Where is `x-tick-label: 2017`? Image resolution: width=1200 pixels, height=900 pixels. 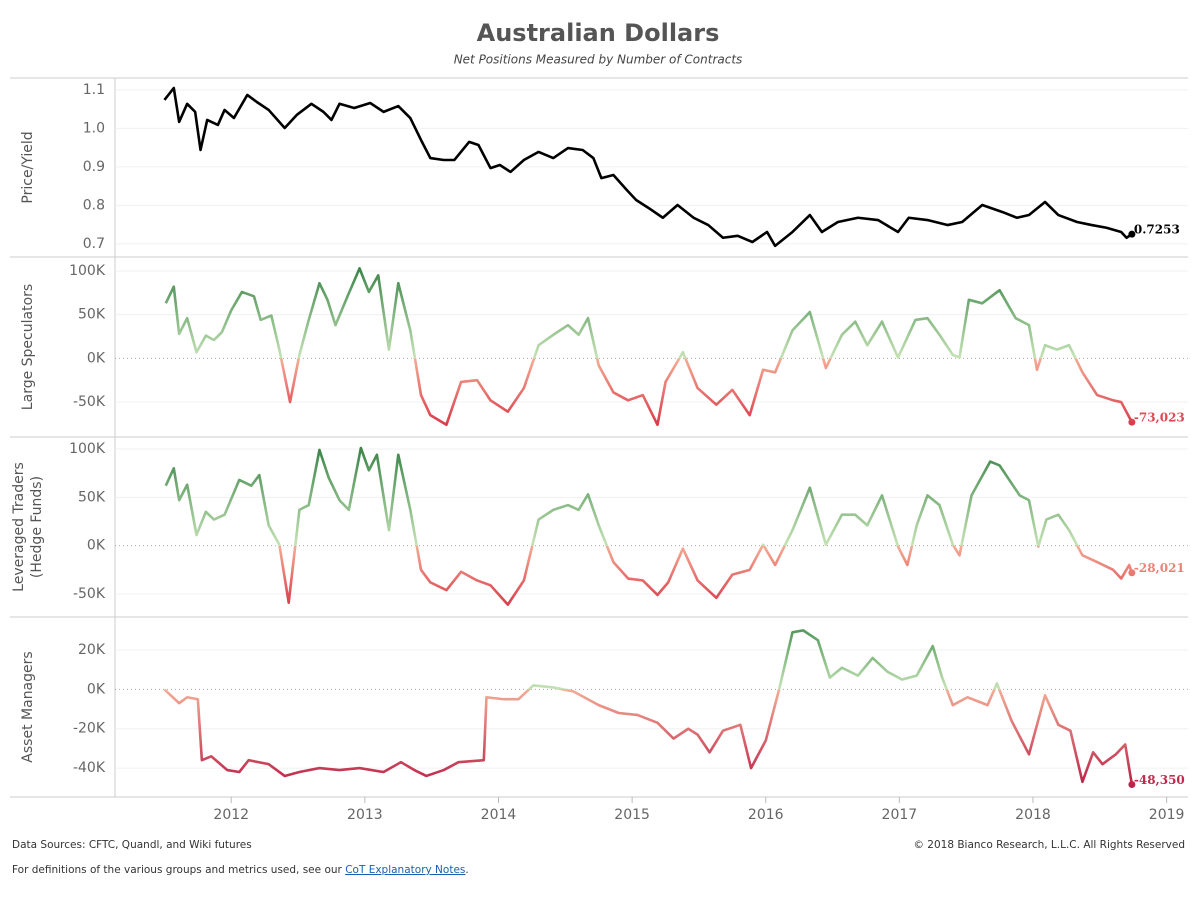
x-tick-label: 2017 is located at coordinates (900, 815).